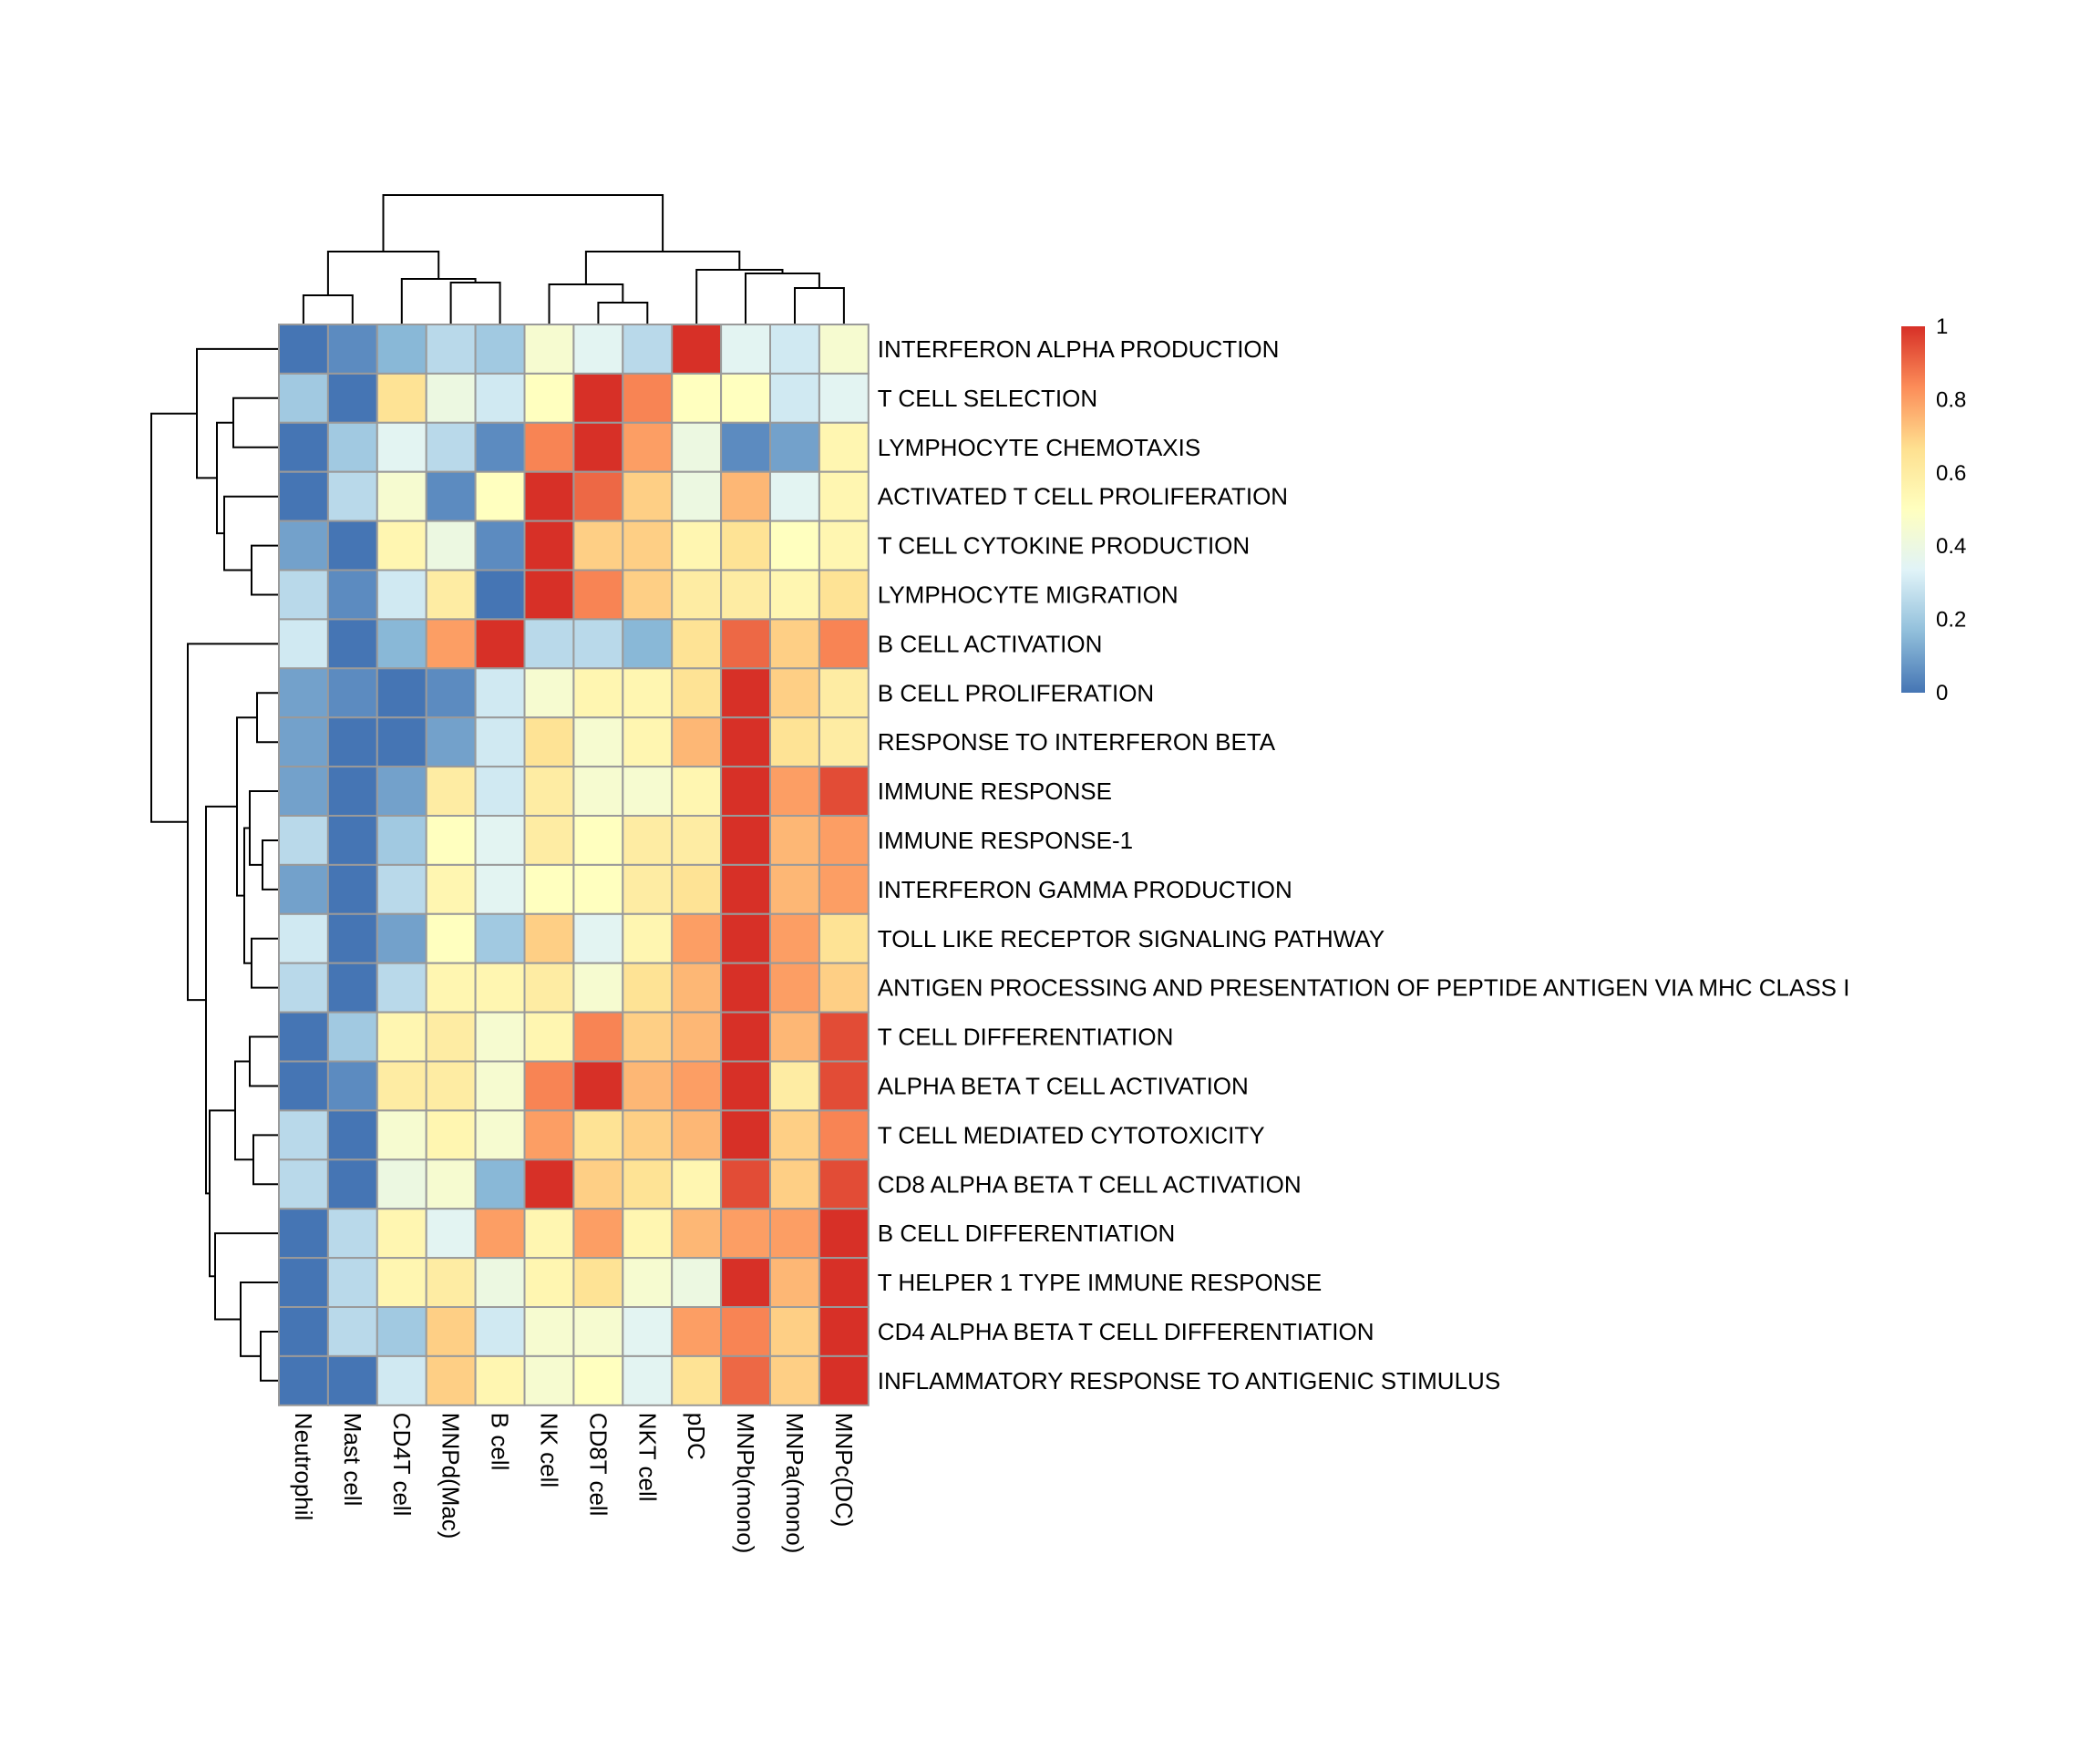 Image resolution: width=2100 pixels, height=1750 pixels. Describe the element at coordinates (500, 1442) in the screenshot. I see `column-label: B cell` at that location.